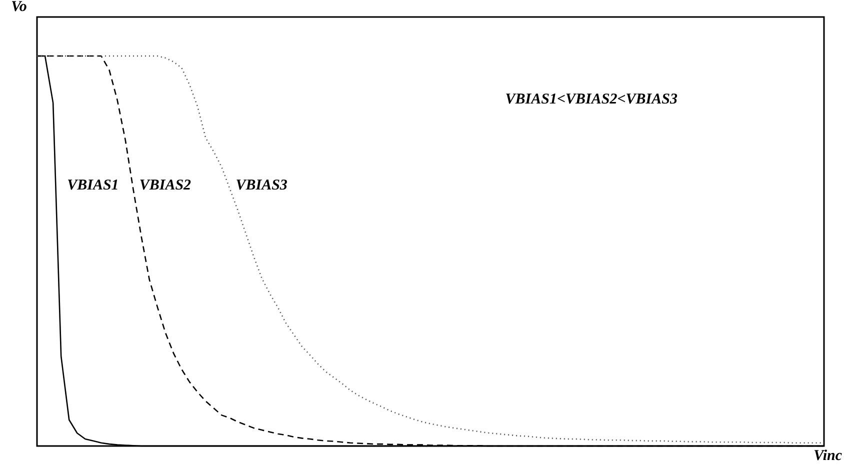 The height and width of the screenshot is (467, 844). What do you see at coordinates (591, 100) in the screenshot?
I see `annotation: VBIAS1<VBIAS2<VBIAS3` at bounding box center [591, 100].